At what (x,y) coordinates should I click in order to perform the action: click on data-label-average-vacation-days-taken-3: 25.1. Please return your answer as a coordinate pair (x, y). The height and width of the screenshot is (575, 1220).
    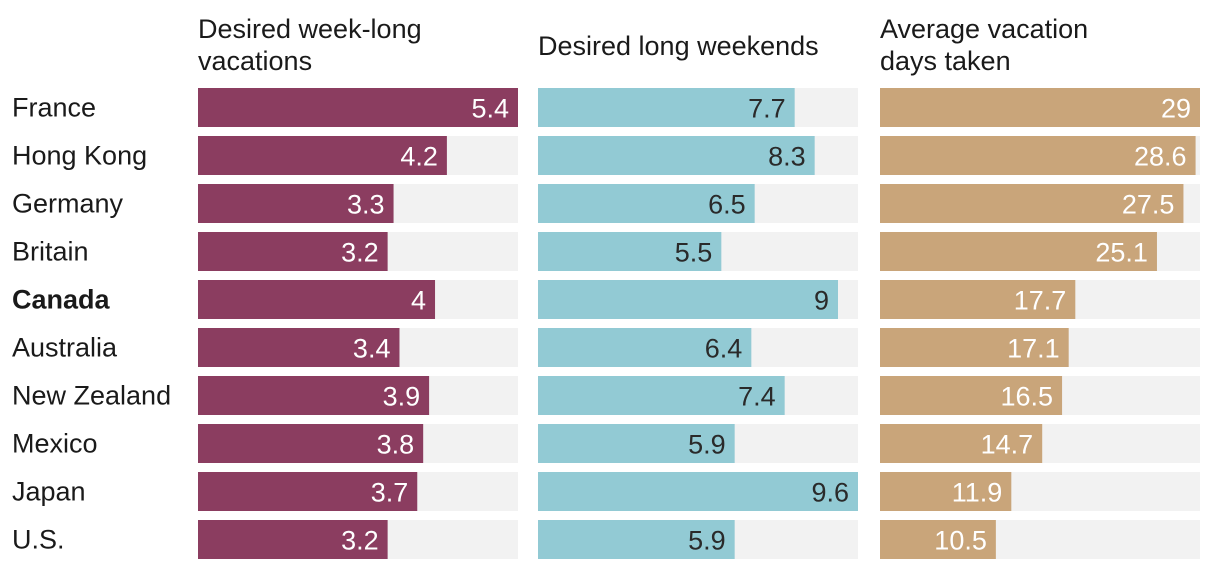
    Looking at the image, I should click on (1121, 253).